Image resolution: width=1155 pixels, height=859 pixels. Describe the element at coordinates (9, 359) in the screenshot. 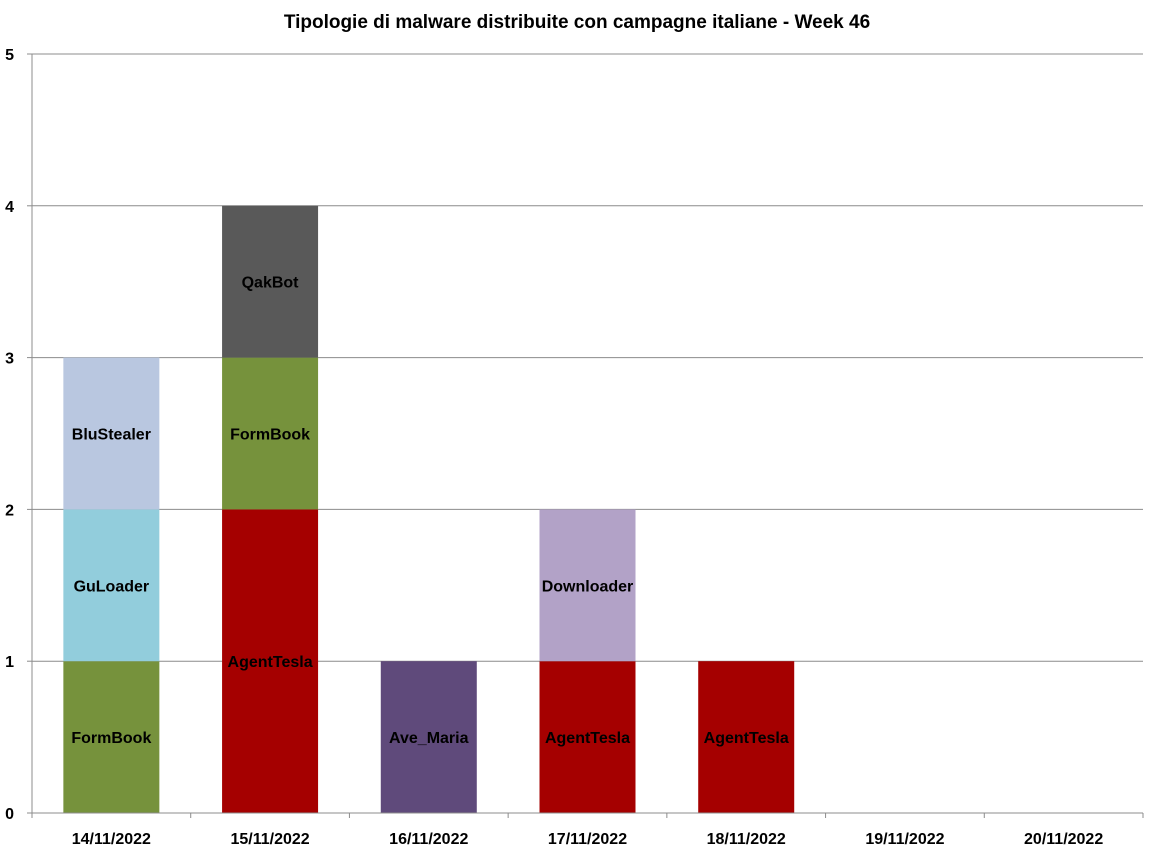

I see `y-tick-label: 3` at that location.